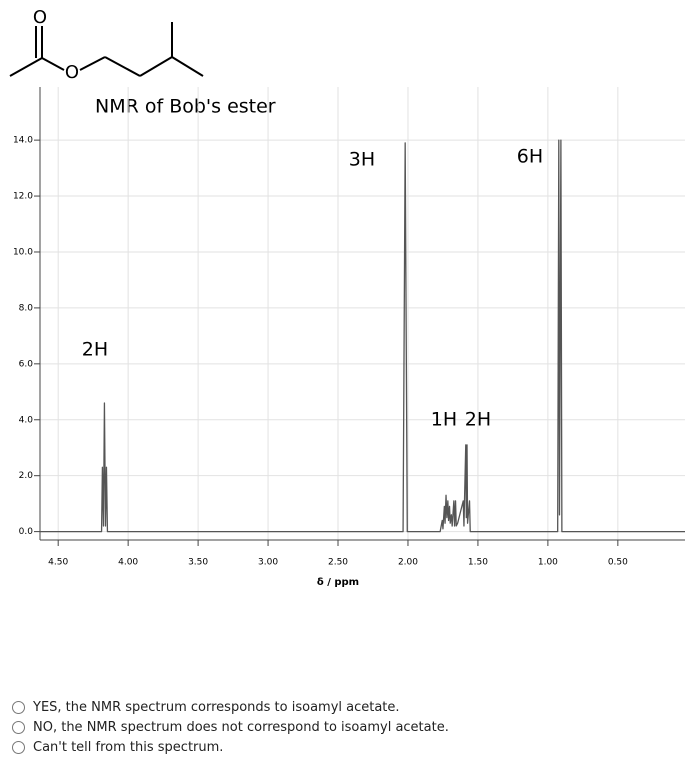 The width and height of the screenshot is (697, 767). What do you see at coordinates (128, 563) in the screenshot?
I see `x-tick-label: 4.00` at bounding box center [128, 563].